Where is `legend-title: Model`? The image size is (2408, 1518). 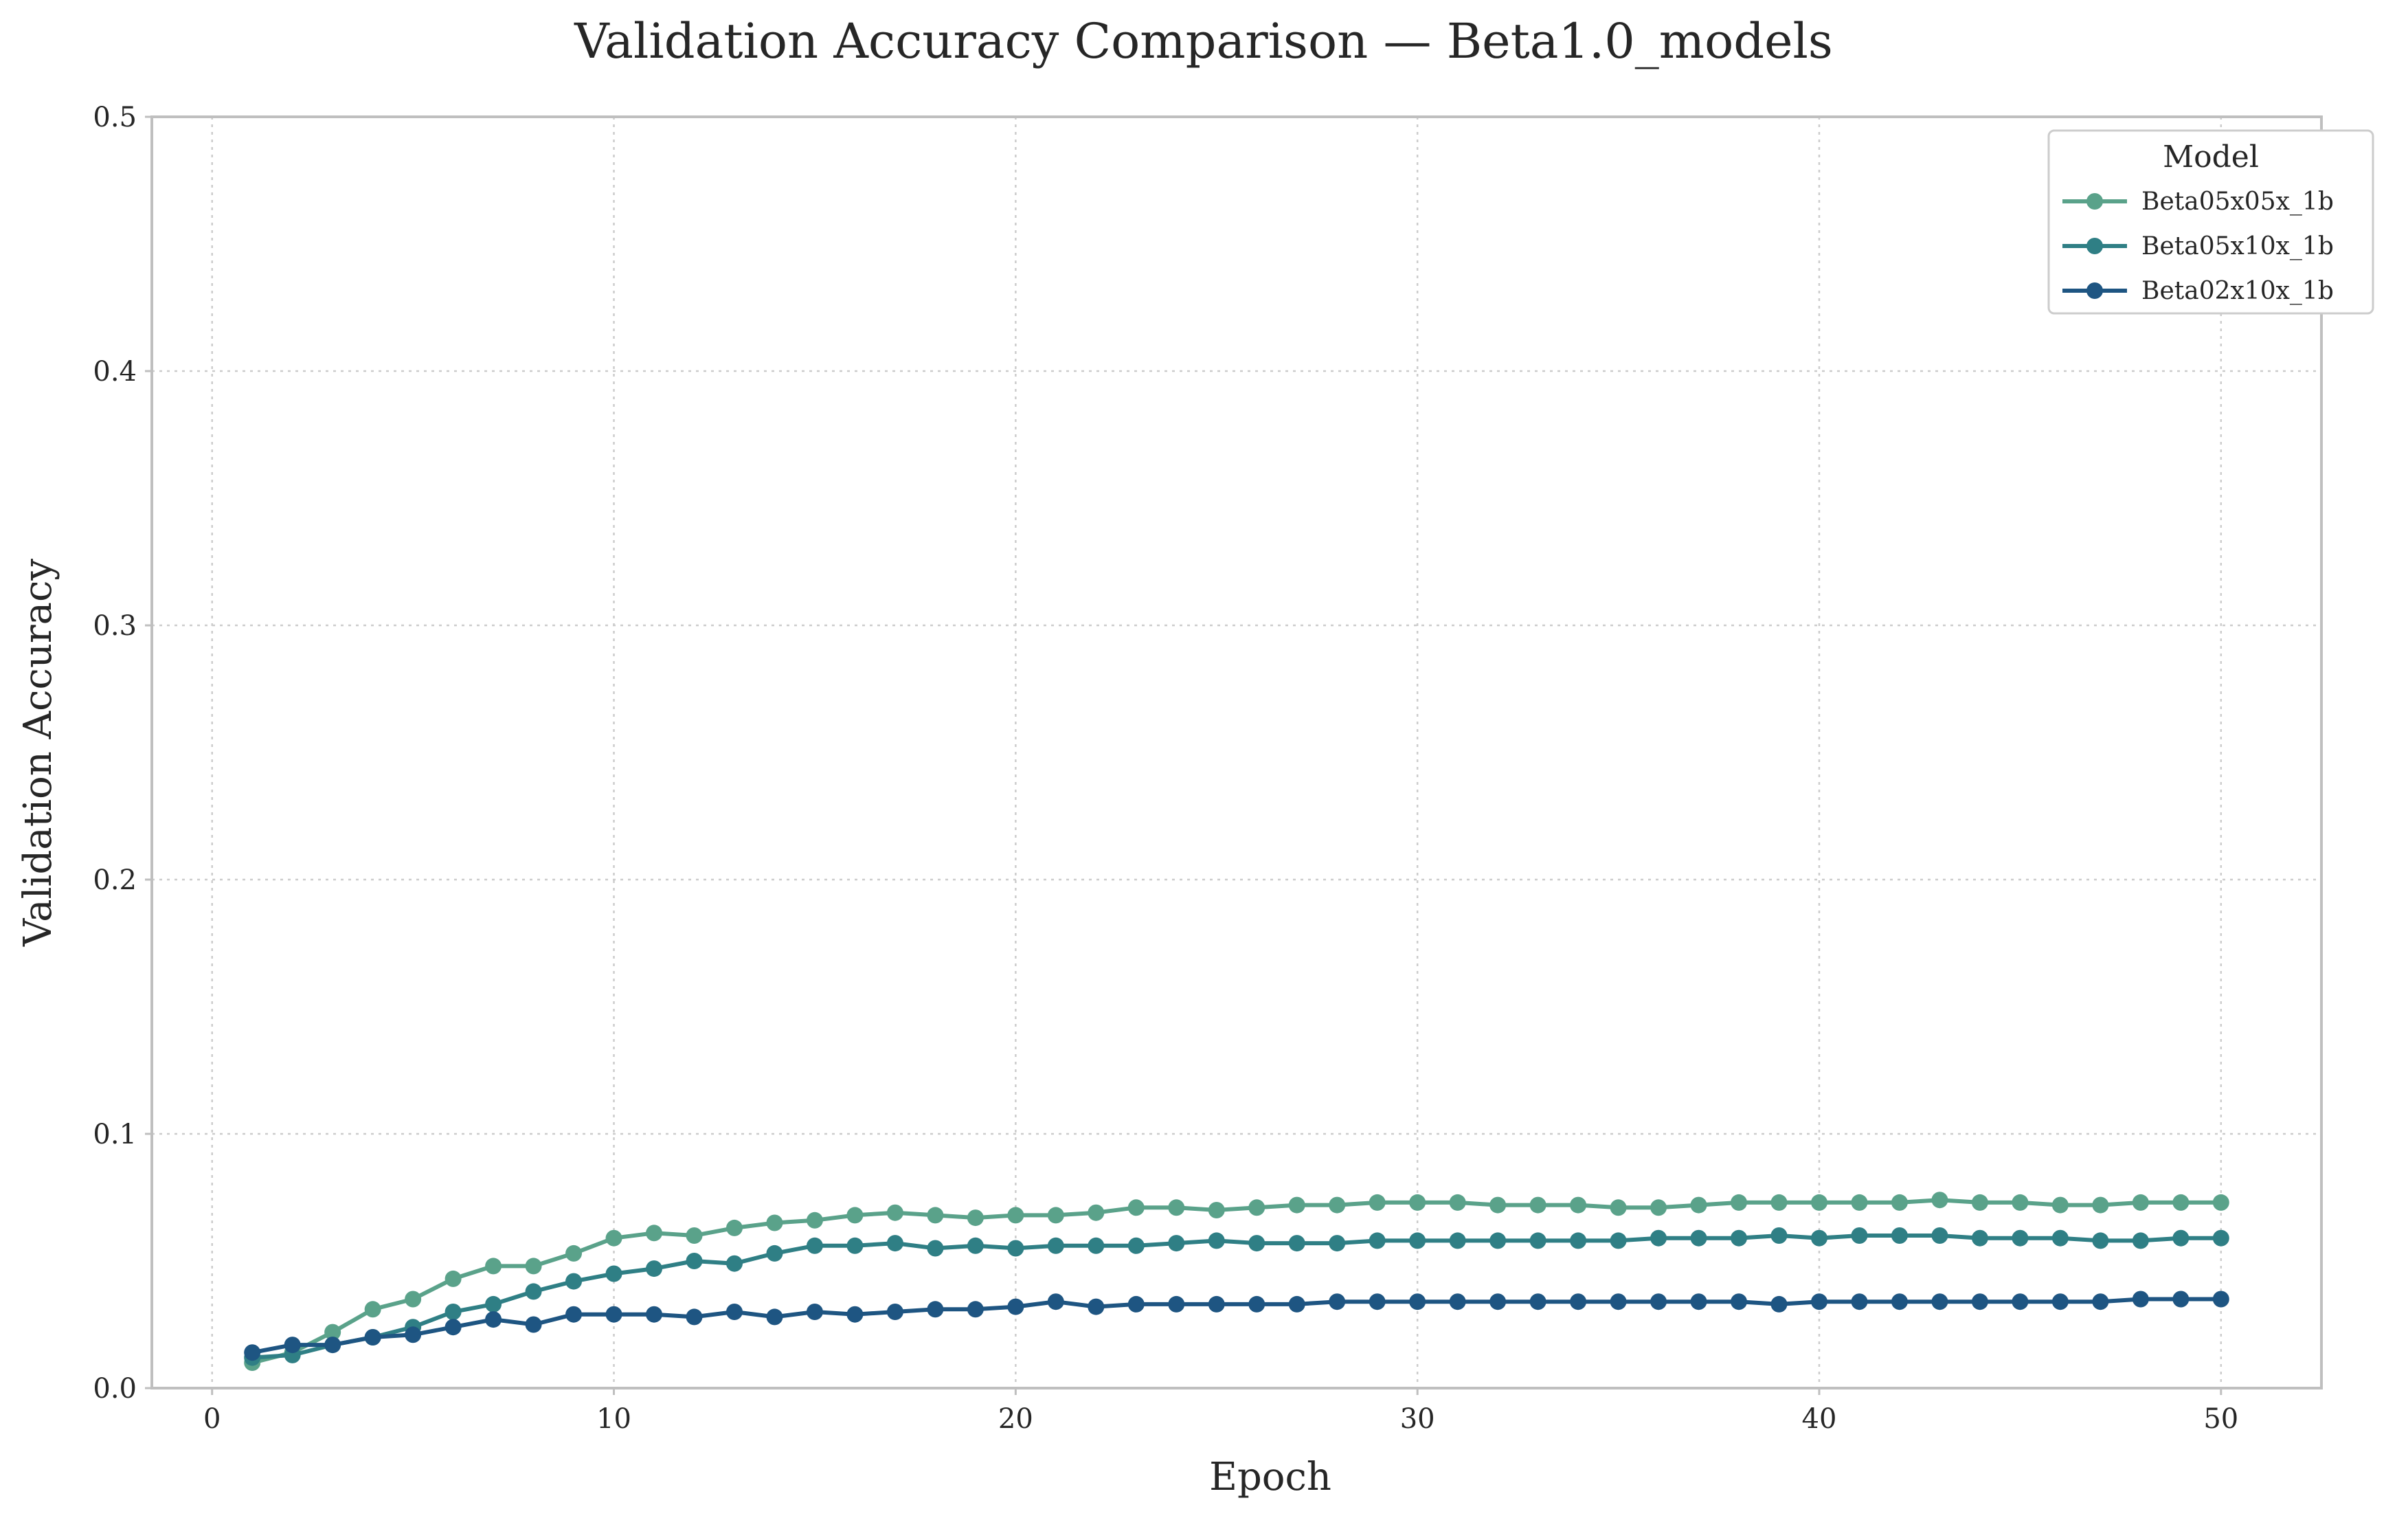 legend-title: Model is located at coordinates (2211, 157).